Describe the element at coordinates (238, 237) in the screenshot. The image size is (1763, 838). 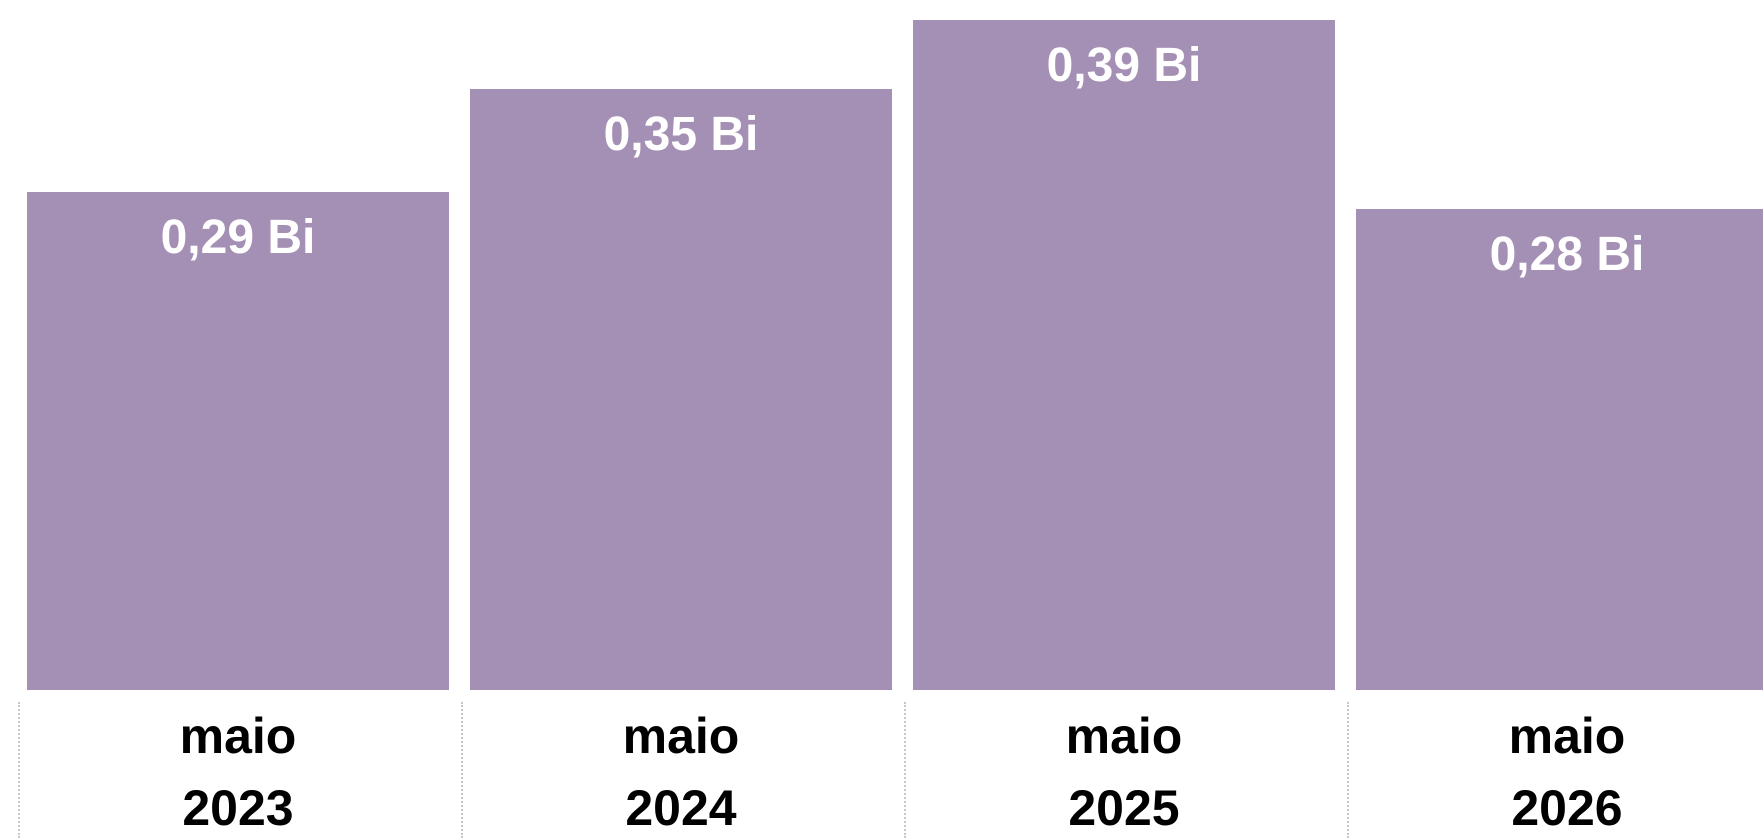
I see `value-label: 0,29 Bi` at that location.